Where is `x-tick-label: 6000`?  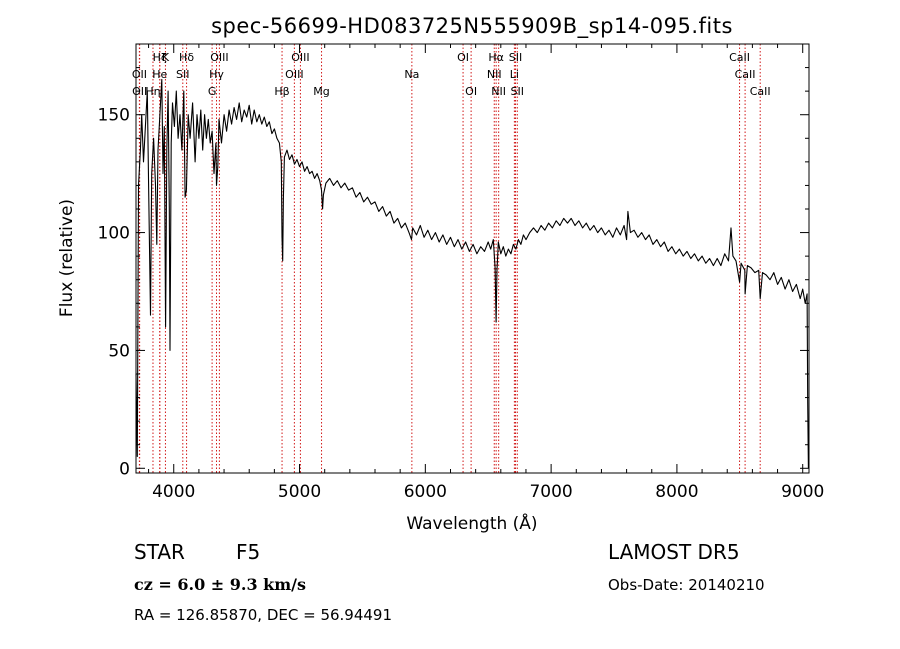 x-tick-label: 6000 is located at coordinates (425, 492).